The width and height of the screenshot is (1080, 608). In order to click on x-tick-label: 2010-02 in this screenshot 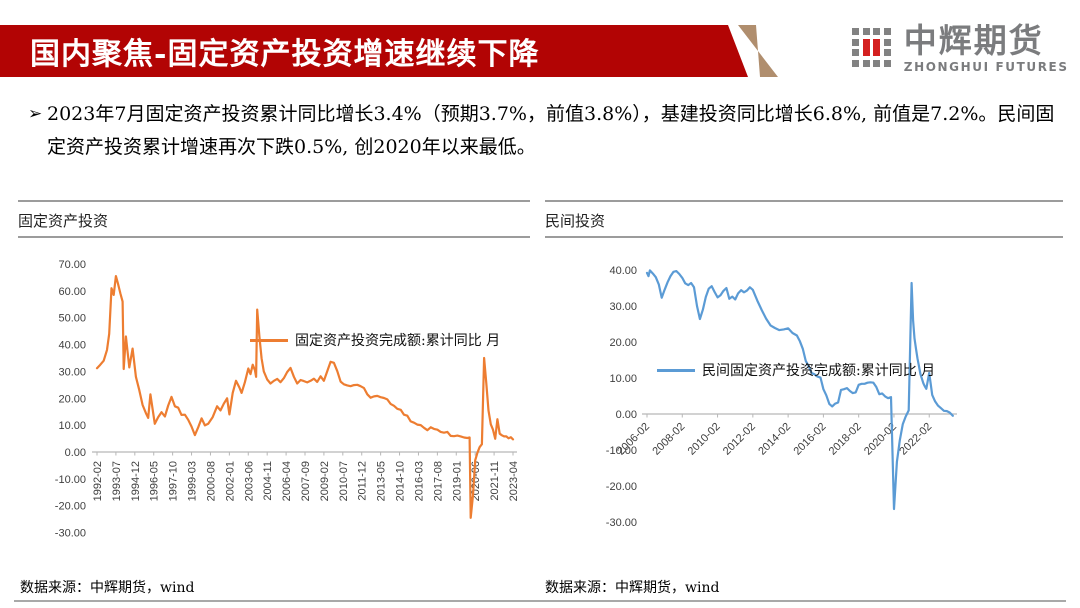, I will do `click(704, 439)`.